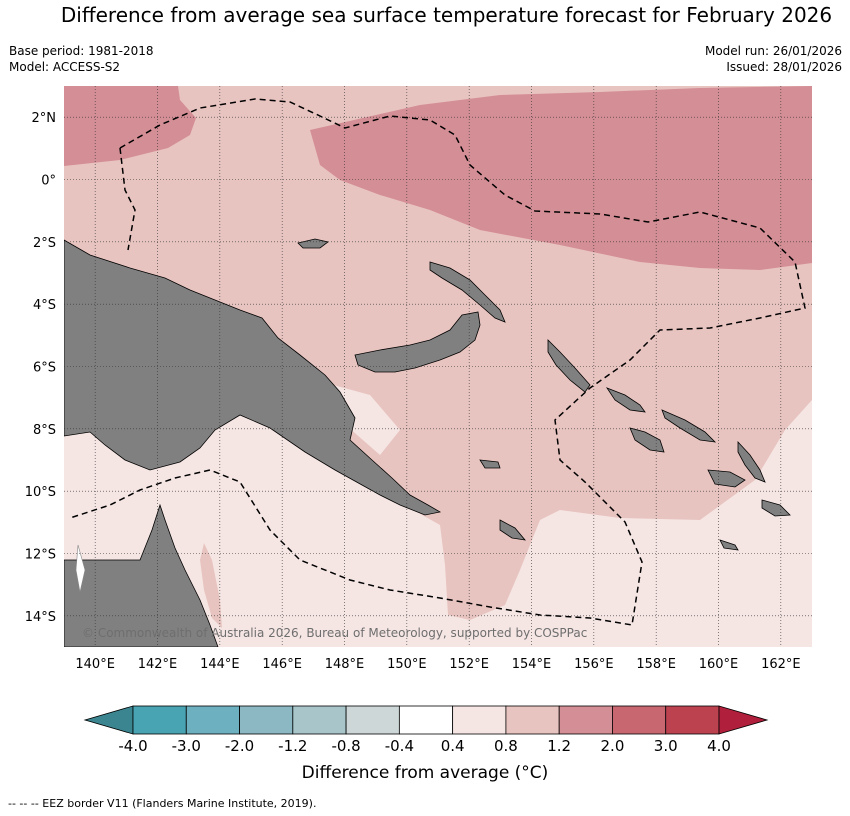 Image resolution: width=850 pixels, height=816 pixels. What do you see at coordinates (211, 585) in the screenshot?
I see `anomaly-streak-coral-sea` at bounding box center [211, 585].